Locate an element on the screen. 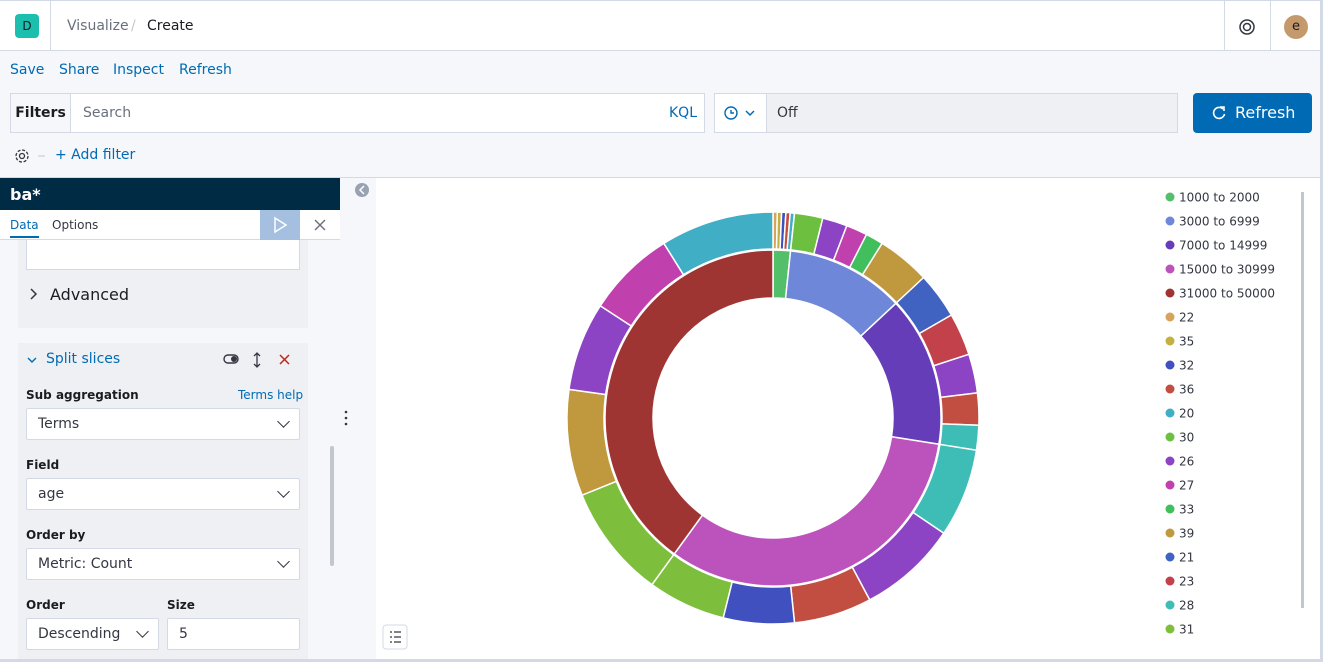 The image size is (1323, 666). advanced-toggle: Advanced is located at coordinates (90, 294).